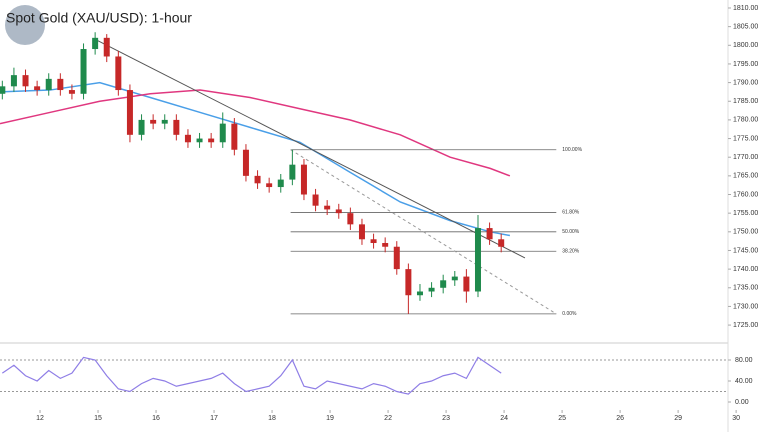  I want to click on x-tick-label: 22, so click(388, 418).